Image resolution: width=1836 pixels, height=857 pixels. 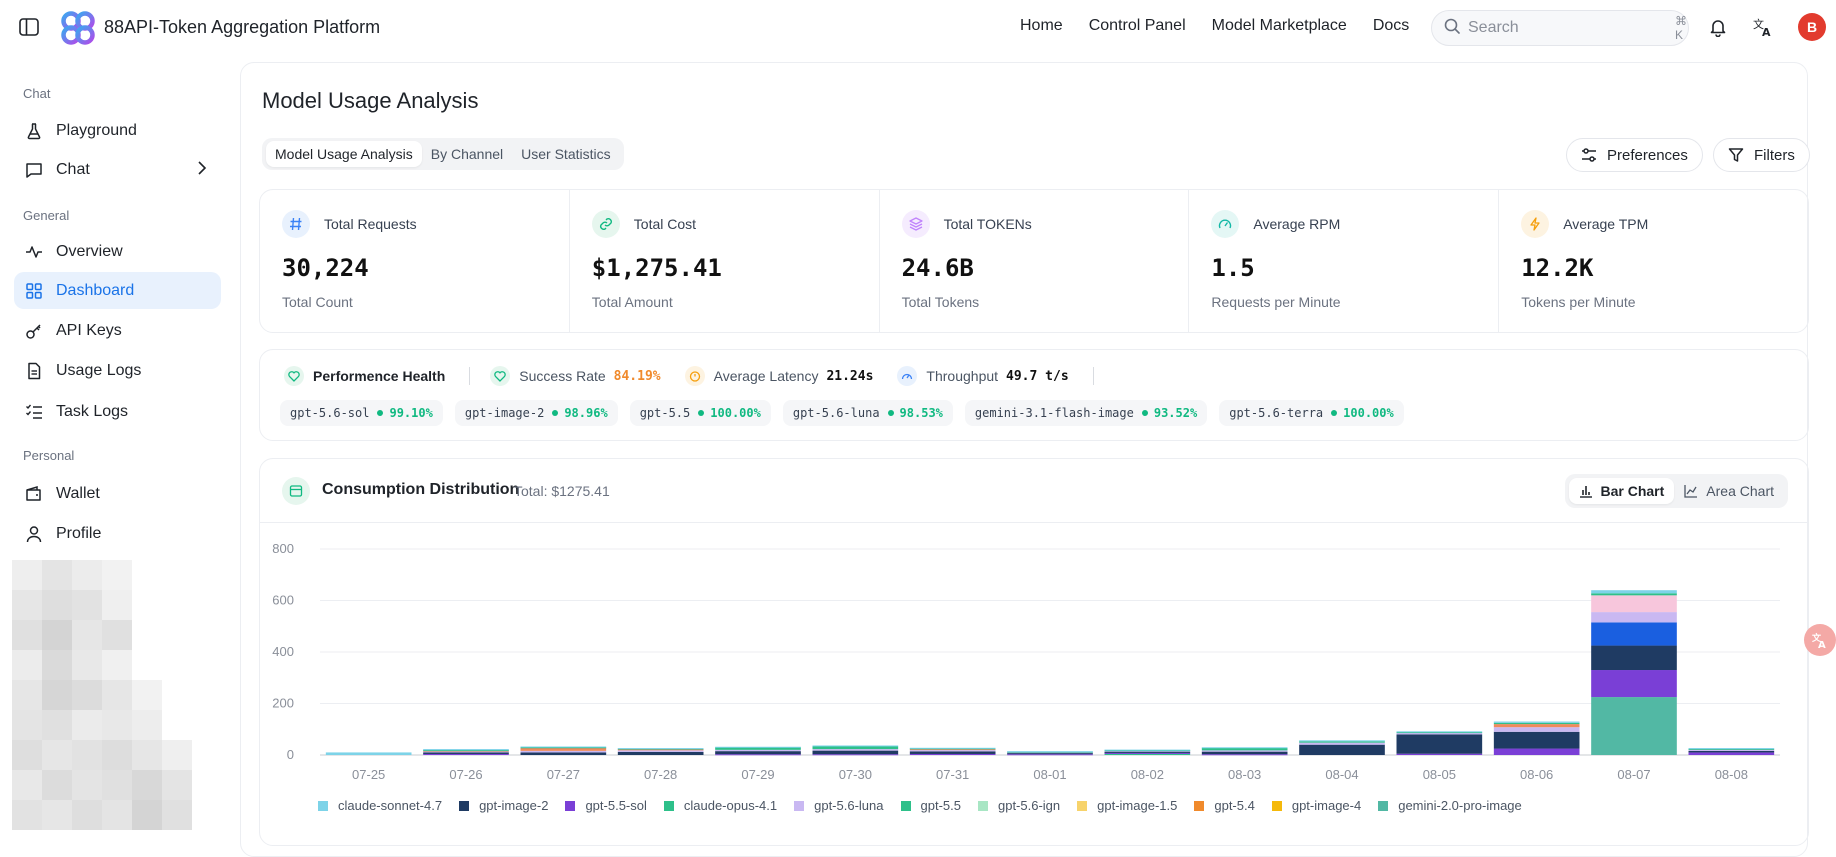 What do you see at coordinates (1049, 774) in the screenshot?
I see `x-tick-label: 08-01` at bounding box center [1049, 774].